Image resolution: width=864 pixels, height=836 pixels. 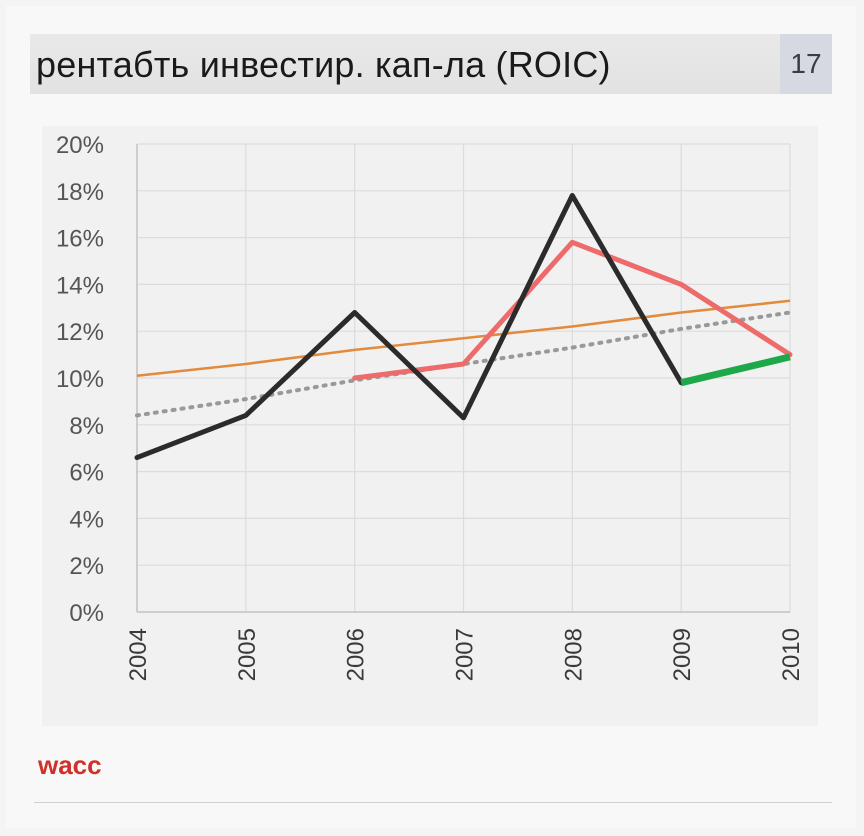 I want to click on y-tick-label: 12%, so click(x=80, y=332).